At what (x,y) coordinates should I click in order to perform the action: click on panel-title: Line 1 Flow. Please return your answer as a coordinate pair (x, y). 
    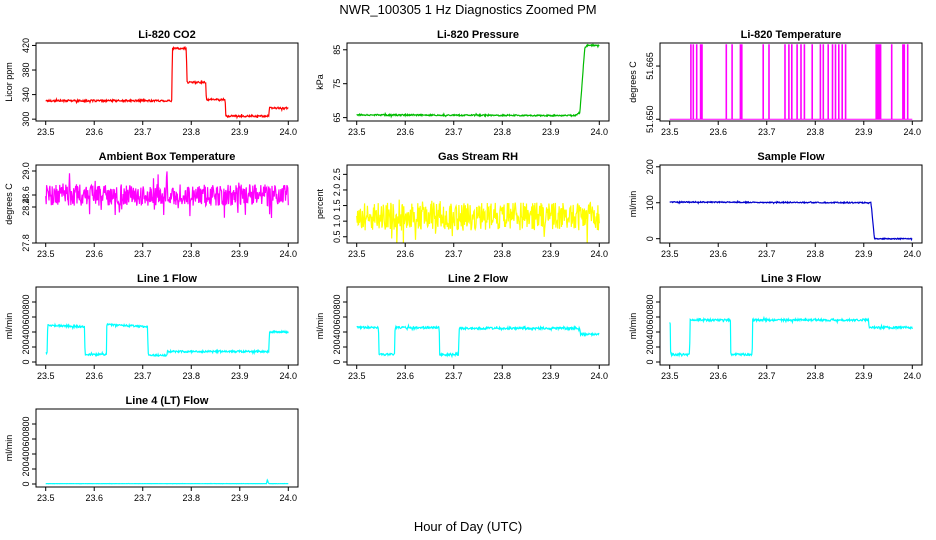
    Looking at the image, I should click on (167, 279).